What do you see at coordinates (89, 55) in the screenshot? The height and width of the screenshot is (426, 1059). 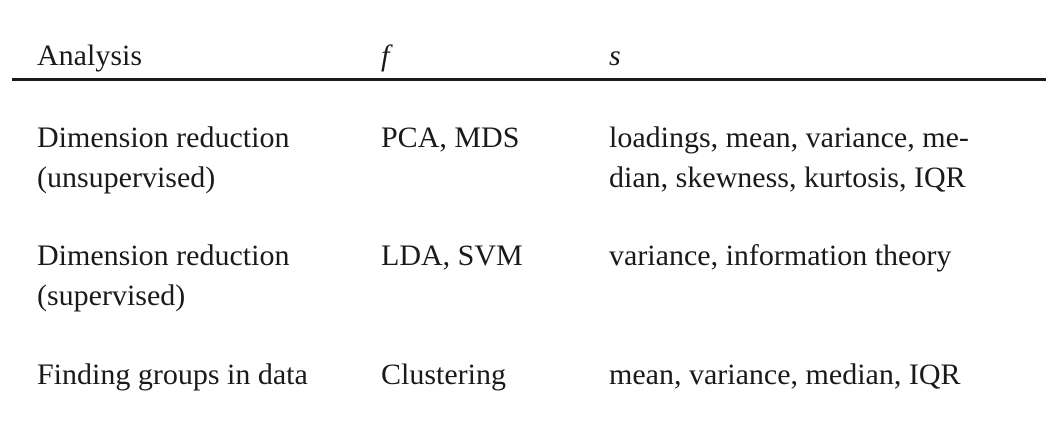 I see `header-analysis: Analysis` at bounding box center [89, 55].